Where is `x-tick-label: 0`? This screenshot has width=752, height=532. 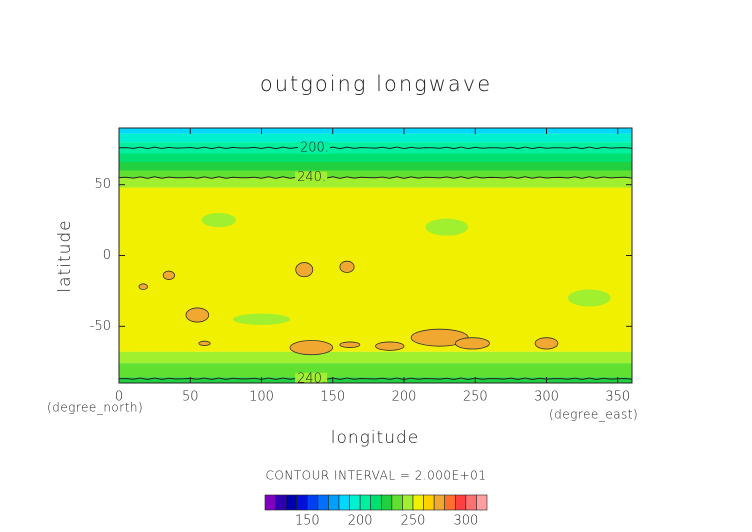
x-tick-label: 0 is located at coordinates (119, 397).